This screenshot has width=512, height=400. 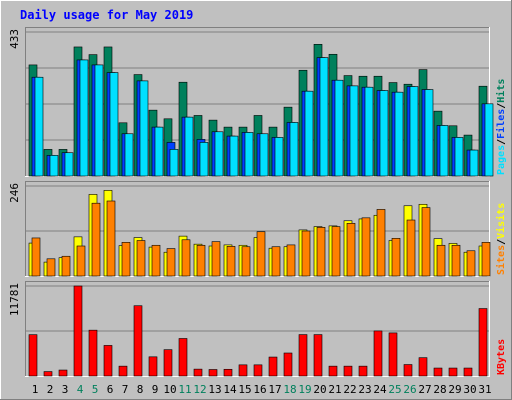 I want to click on x-tick-label-day-16: 16, so click(x=259, y=389).